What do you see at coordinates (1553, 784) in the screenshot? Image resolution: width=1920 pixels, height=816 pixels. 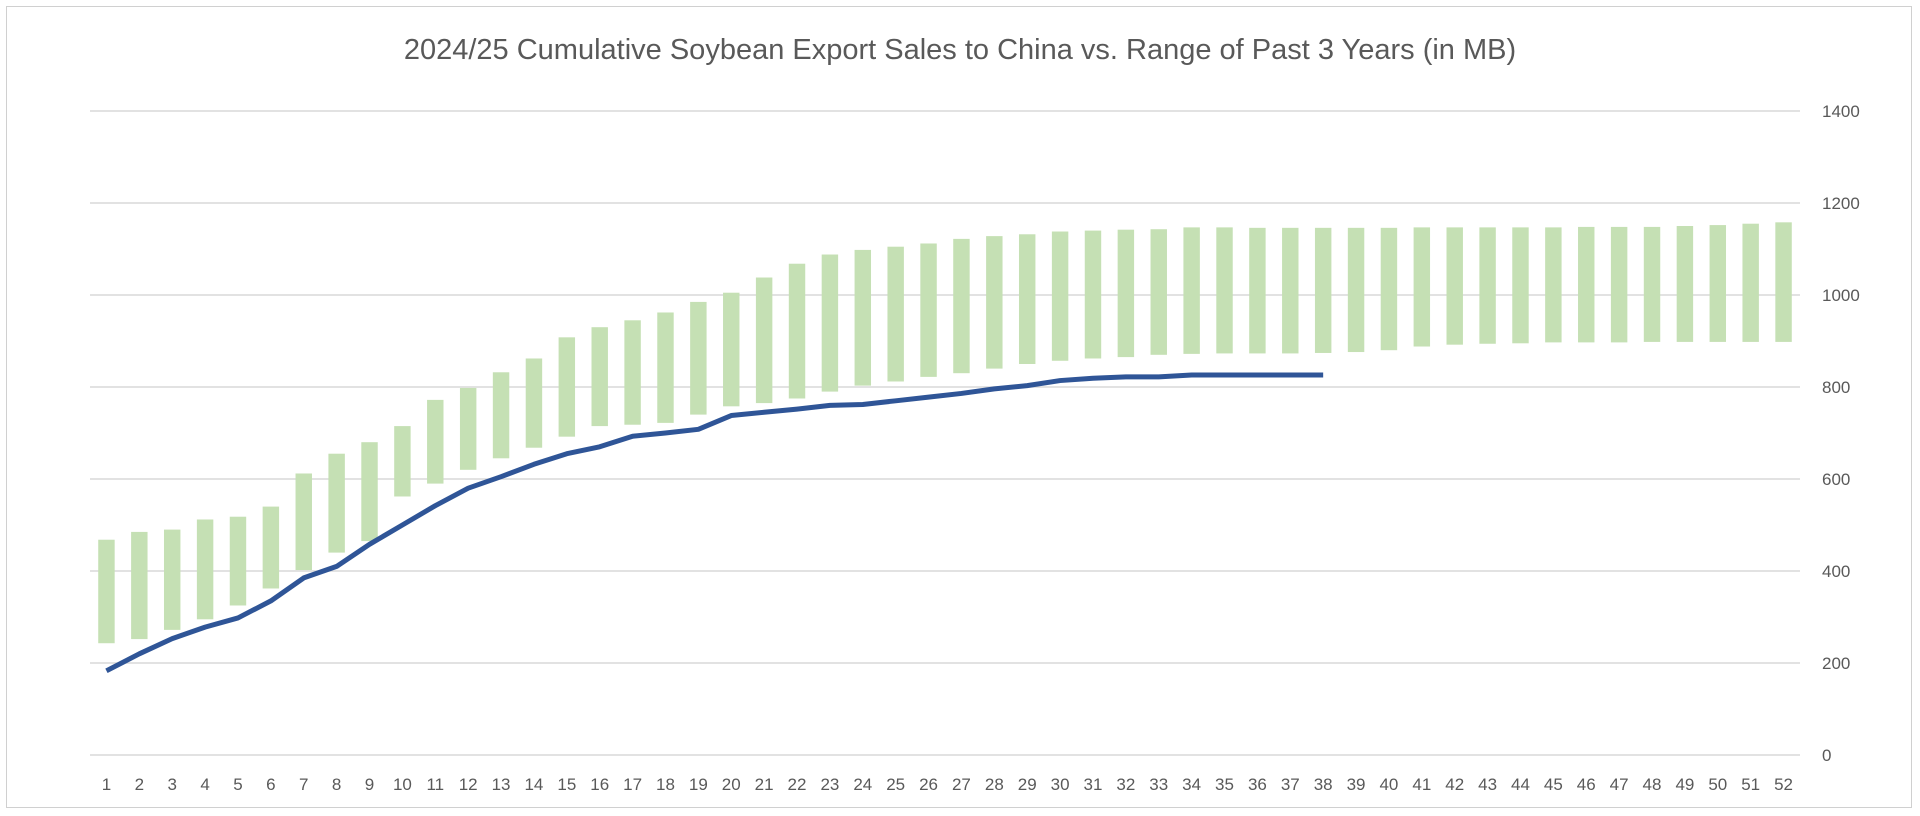 I see `x-tick-label: 45` at bounding box center [1553, 784].